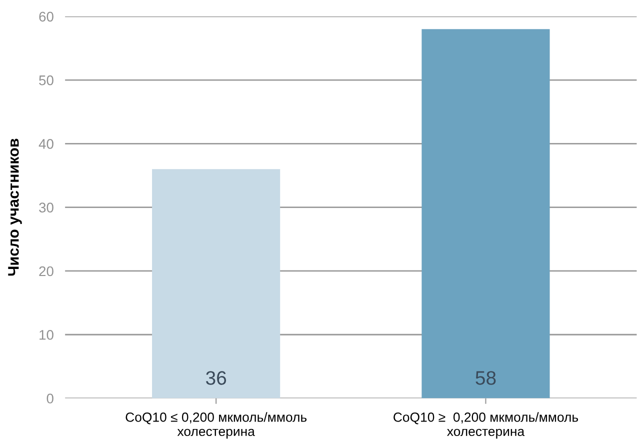  Describe the element at coordinates (50, 399) in the screenshot. I see `y-tick-label: 0` at that location.